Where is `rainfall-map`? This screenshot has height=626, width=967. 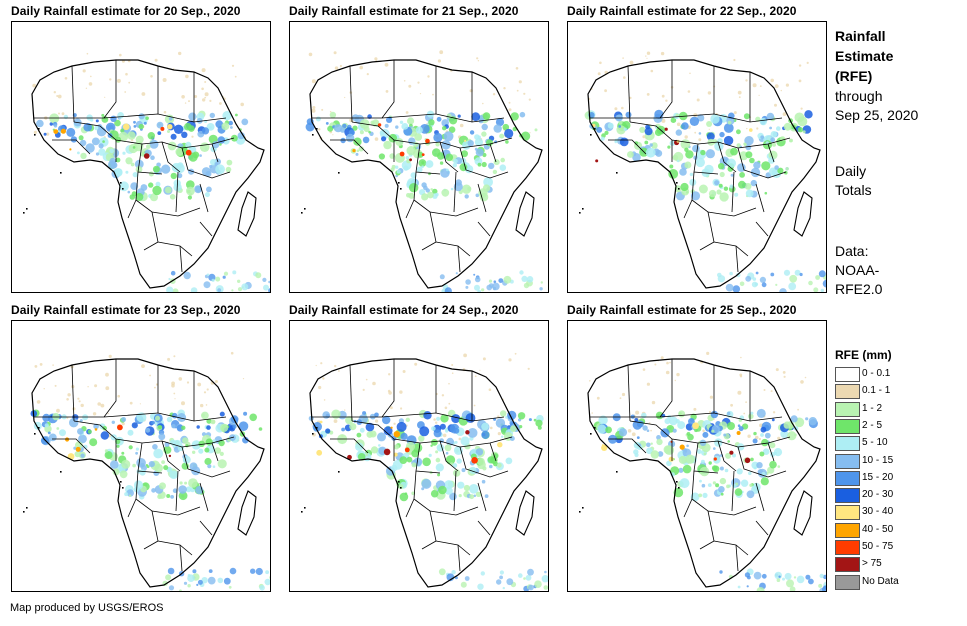 rainfall-map is located at coordinates (141, 456).